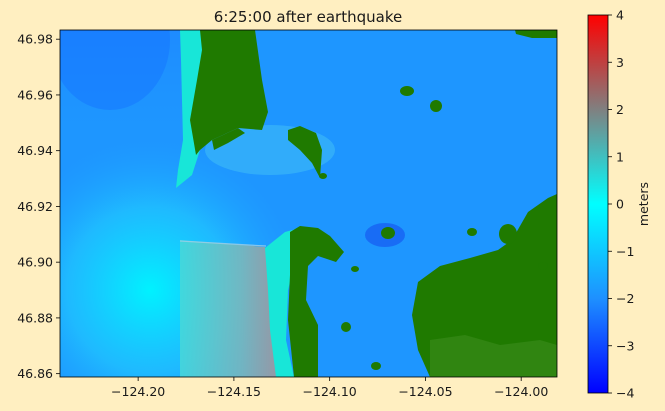 The image size is (665, 411). Describe the element at coordinates (493, 356) in the screenshot. I see `upland-terrain` at that location.